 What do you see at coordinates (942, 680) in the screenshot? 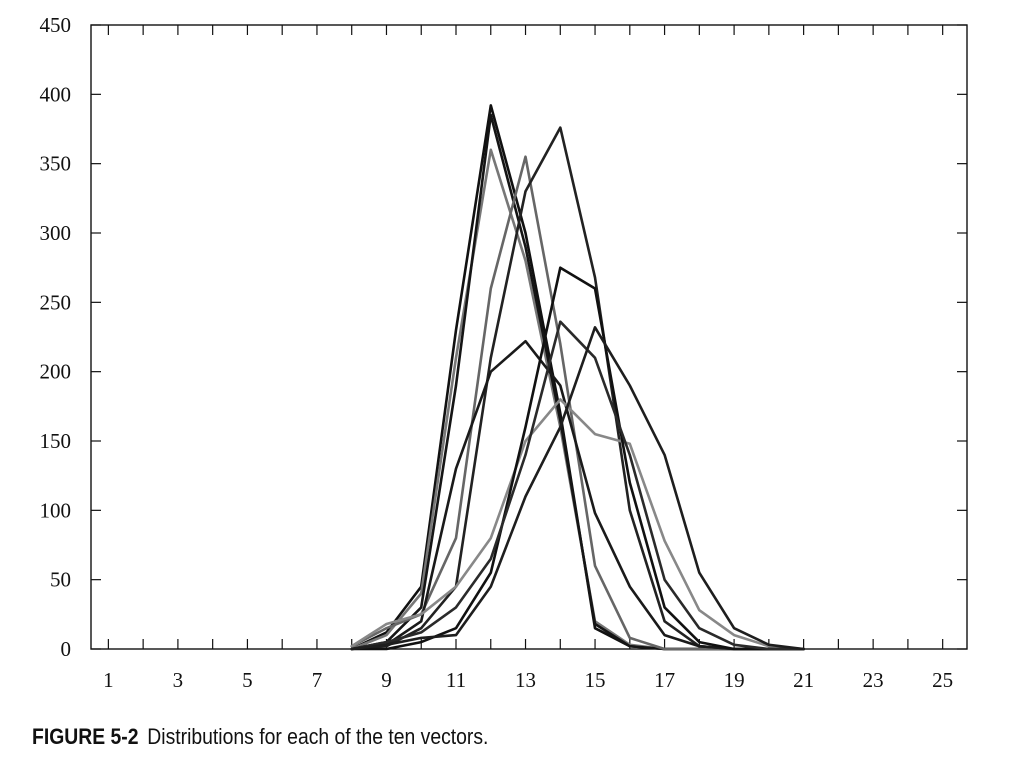
I see `x-tick-label: 25` at bounding box center [942, 680].